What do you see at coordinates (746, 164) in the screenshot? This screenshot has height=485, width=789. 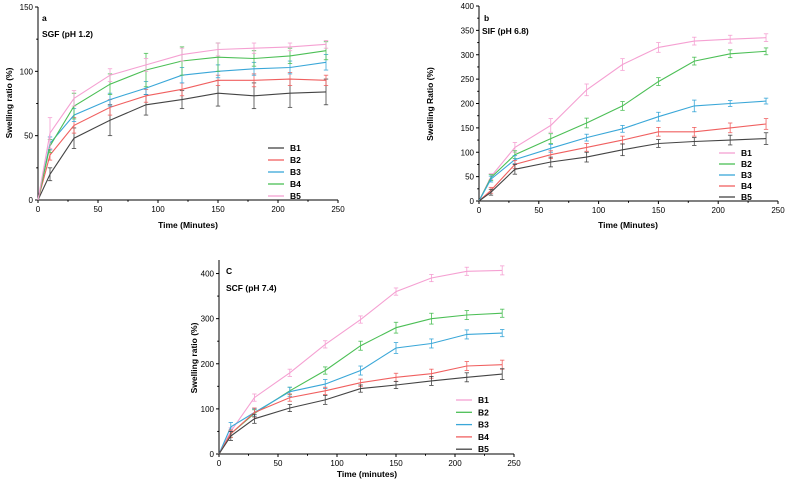 I see `legend-label-b-b2: B2` at bounding box center [746, 164].